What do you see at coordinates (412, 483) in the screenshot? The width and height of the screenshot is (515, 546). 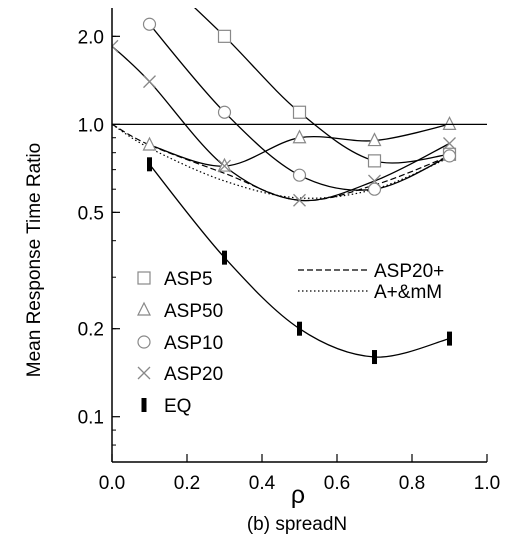 I see `x-tick-label: 0.8` at bounding box center [412, 483].